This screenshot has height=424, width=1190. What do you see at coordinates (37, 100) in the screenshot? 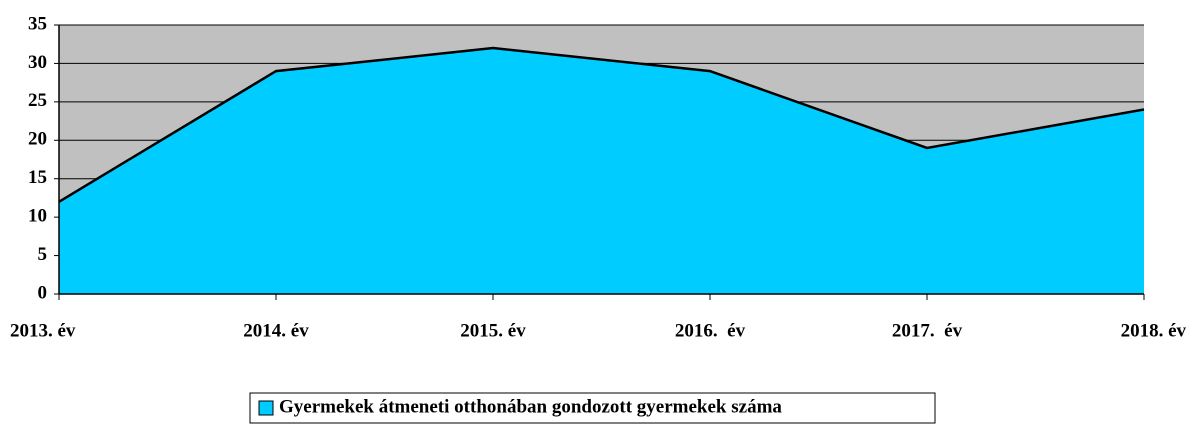
I see `y-tick-label: 25` at bounding box center [37, 100].